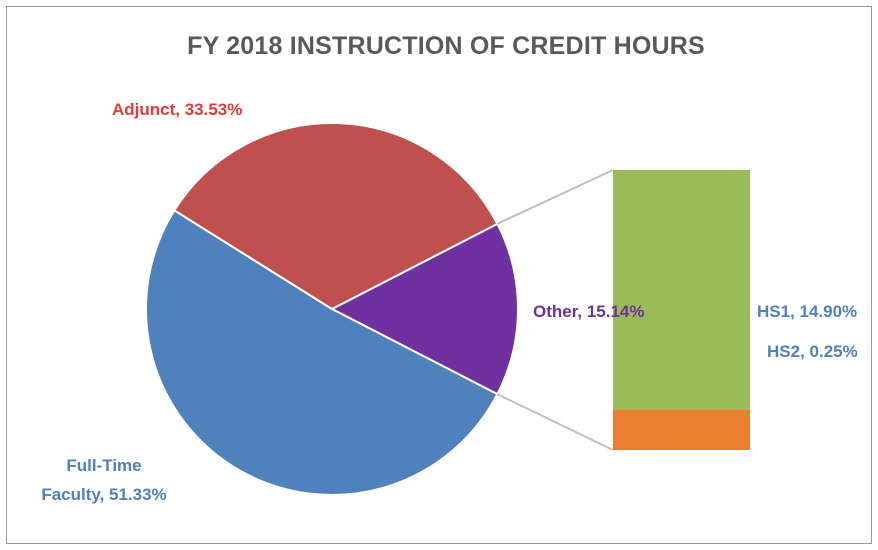  I want to click on connector-line-top, so click(555, 197).